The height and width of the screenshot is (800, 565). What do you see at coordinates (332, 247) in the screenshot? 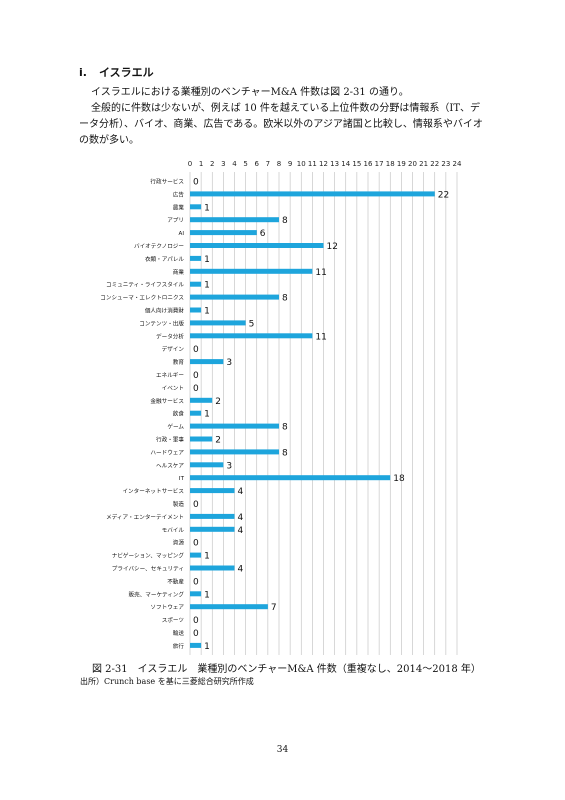
I see `data-label: 12` at bounding box center [332, 247].